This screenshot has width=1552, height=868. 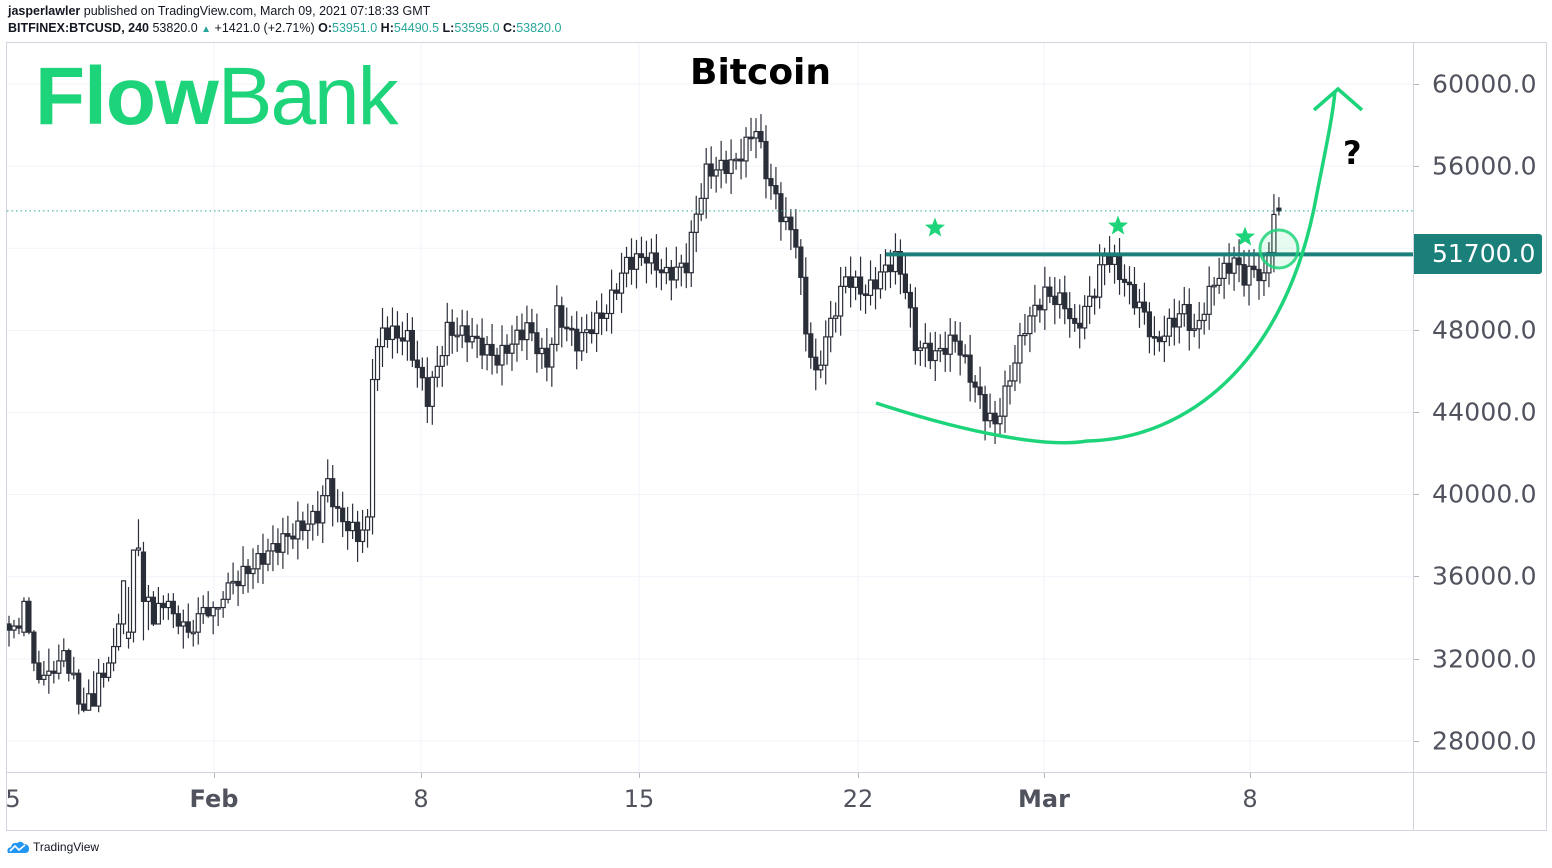 I want to click on time-label: Feb, so click(x=214, y=799).